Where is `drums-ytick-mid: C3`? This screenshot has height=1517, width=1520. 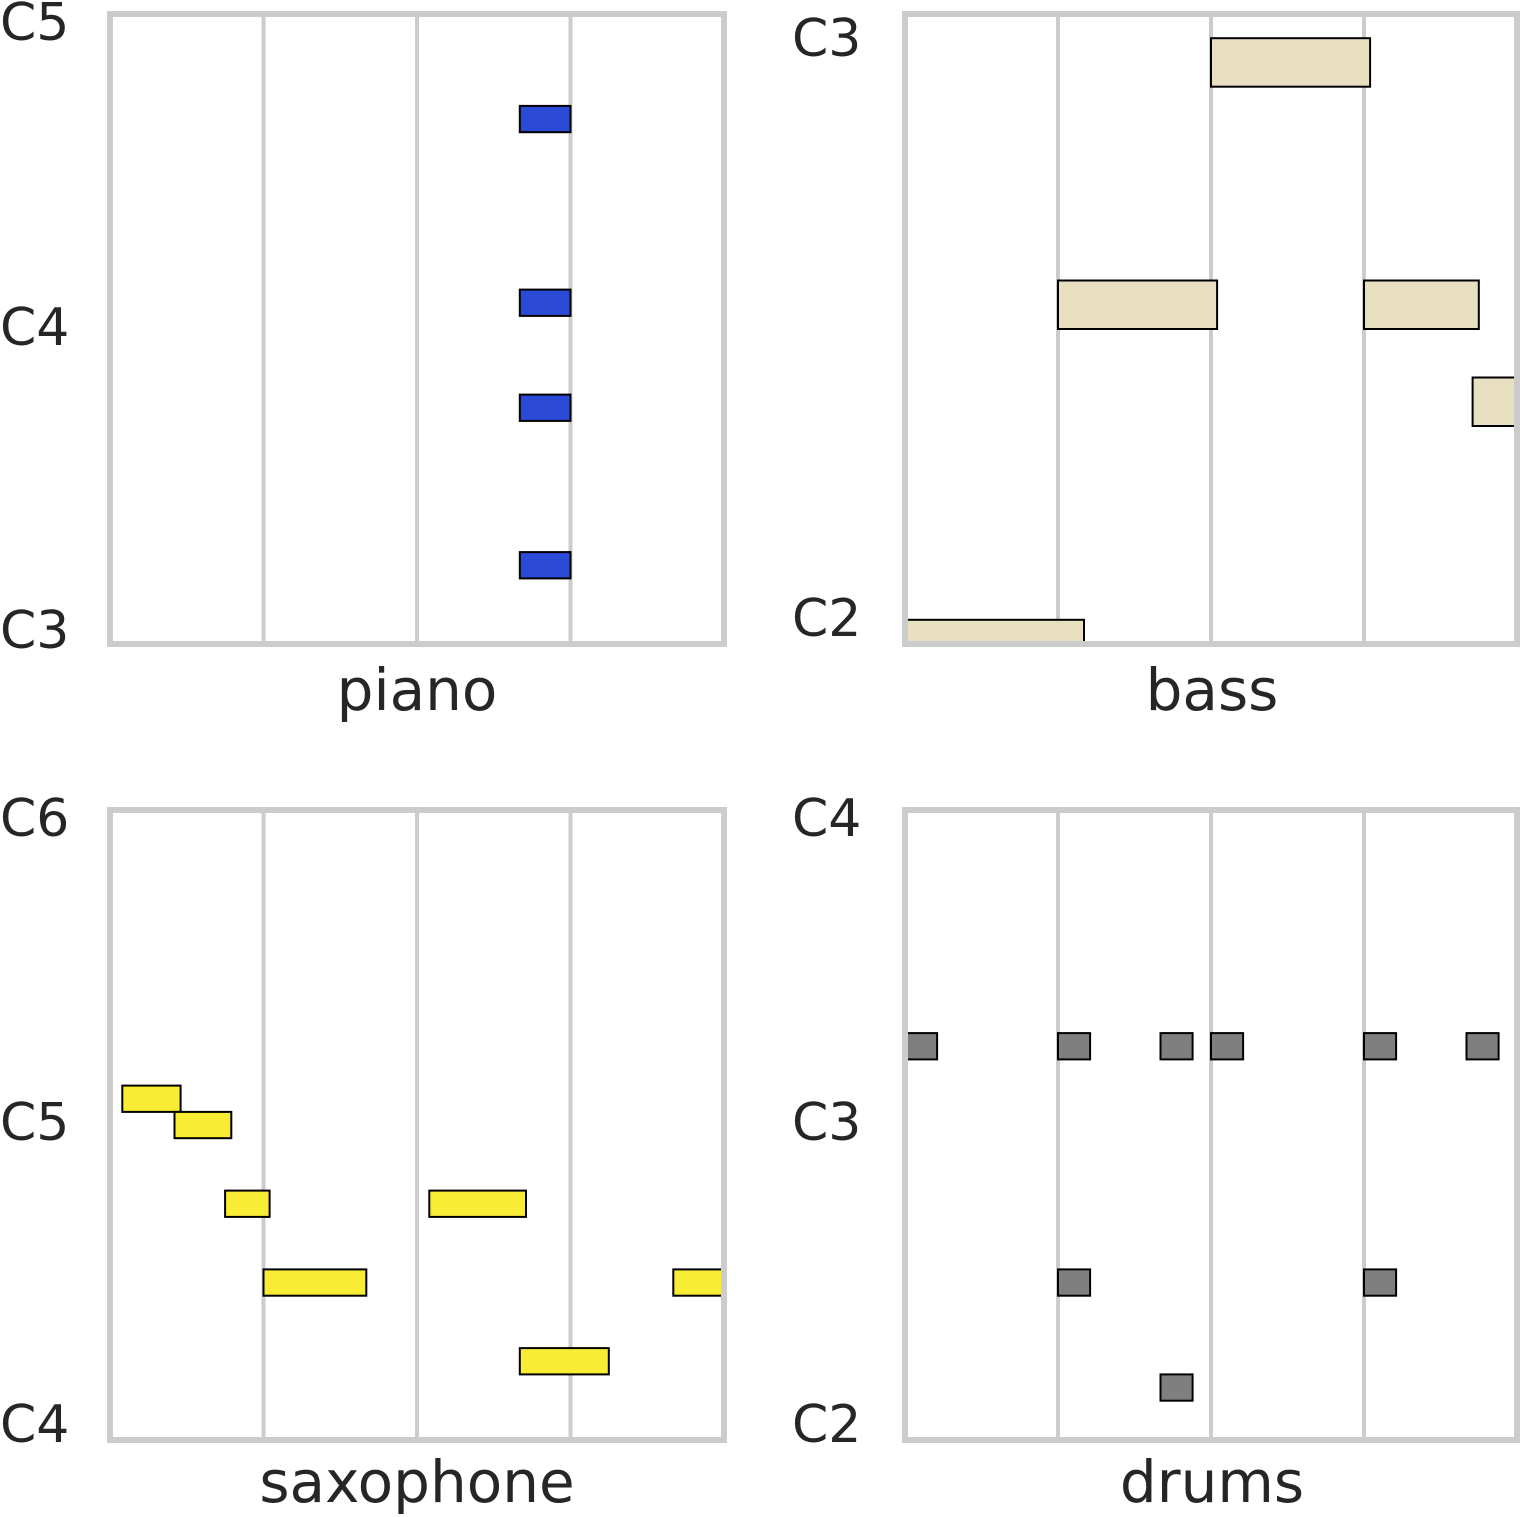
drums-ytick-mid: C3 is located at coordinates (826, 1123).